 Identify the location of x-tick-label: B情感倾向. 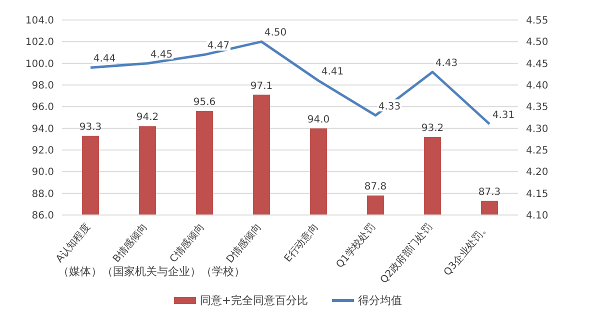
(130, 243).